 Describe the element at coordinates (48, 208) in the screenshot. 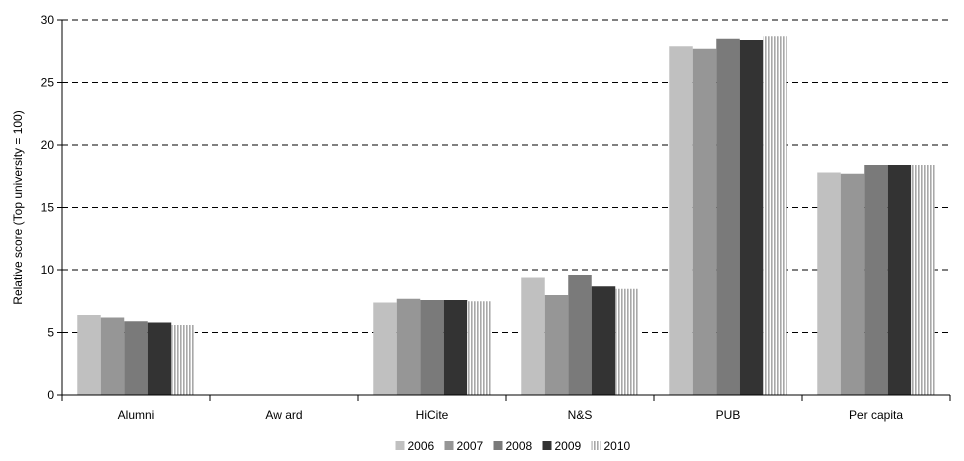

I see `y-tick-label: 15` at that location.